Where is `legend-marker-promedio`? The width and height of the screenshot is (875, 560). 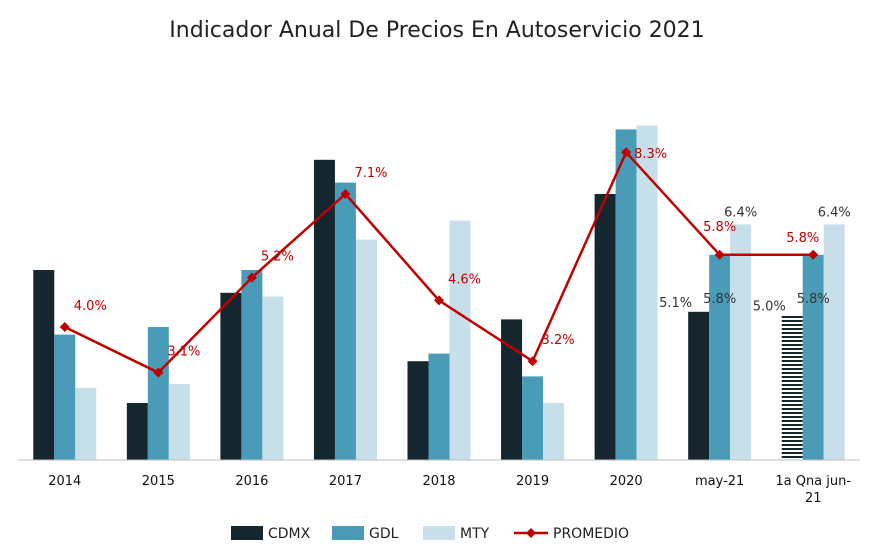
legend-marker-promedio is located at coordinates (531, 533).